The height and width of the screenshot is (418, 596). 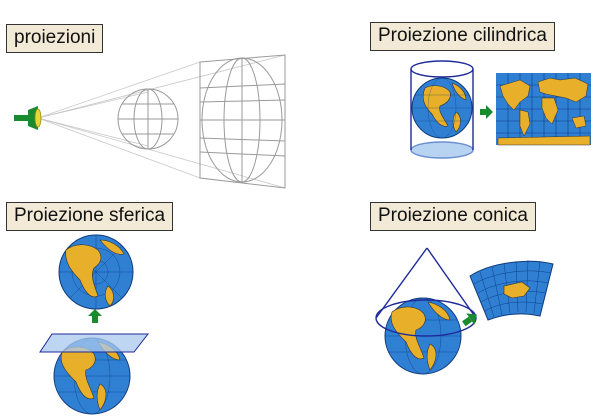 What do you see at coordinates (28, 118) in the screenshot?
I see `projector-icon` at bounding box center [28, 118].